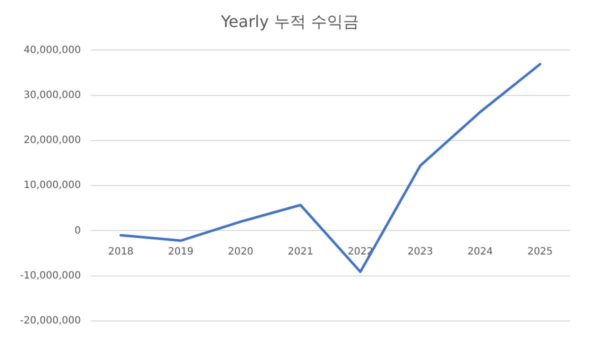 The image size is (600, 337). What do you see at coordinates (480, 252) in the screenshot?
I see `x-tick-label: 2024` at bounding box center [480, 252].